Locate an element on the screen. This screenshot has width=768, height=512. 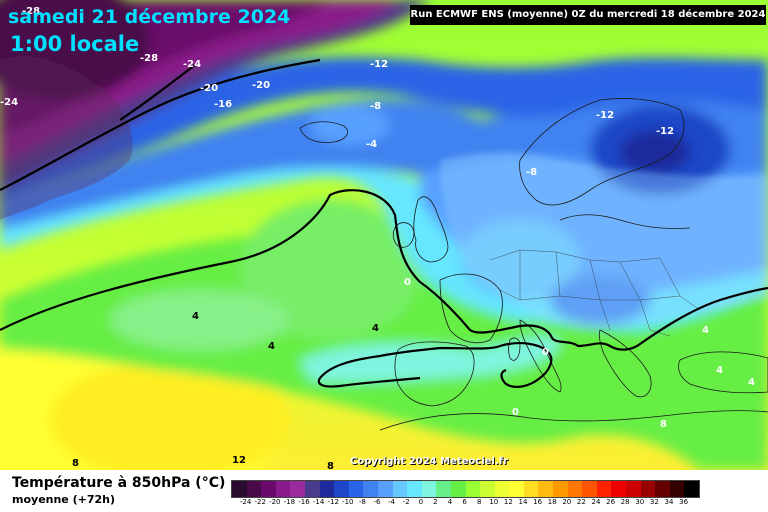
variable-subtitle: moyenne (+72h) is located at coordinates (64, 499).